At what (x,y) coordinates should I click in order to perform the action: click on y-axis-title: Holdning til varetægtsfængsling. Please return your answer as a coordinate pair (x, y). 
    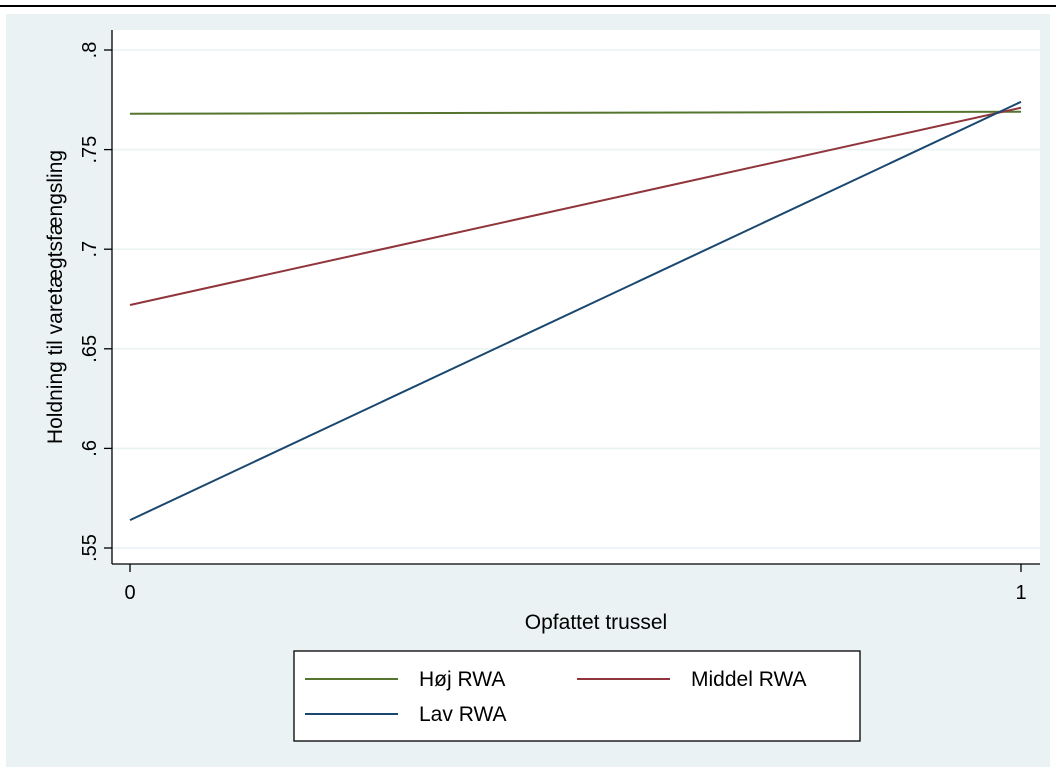
    Looking at the image, I should click on (55, 297).